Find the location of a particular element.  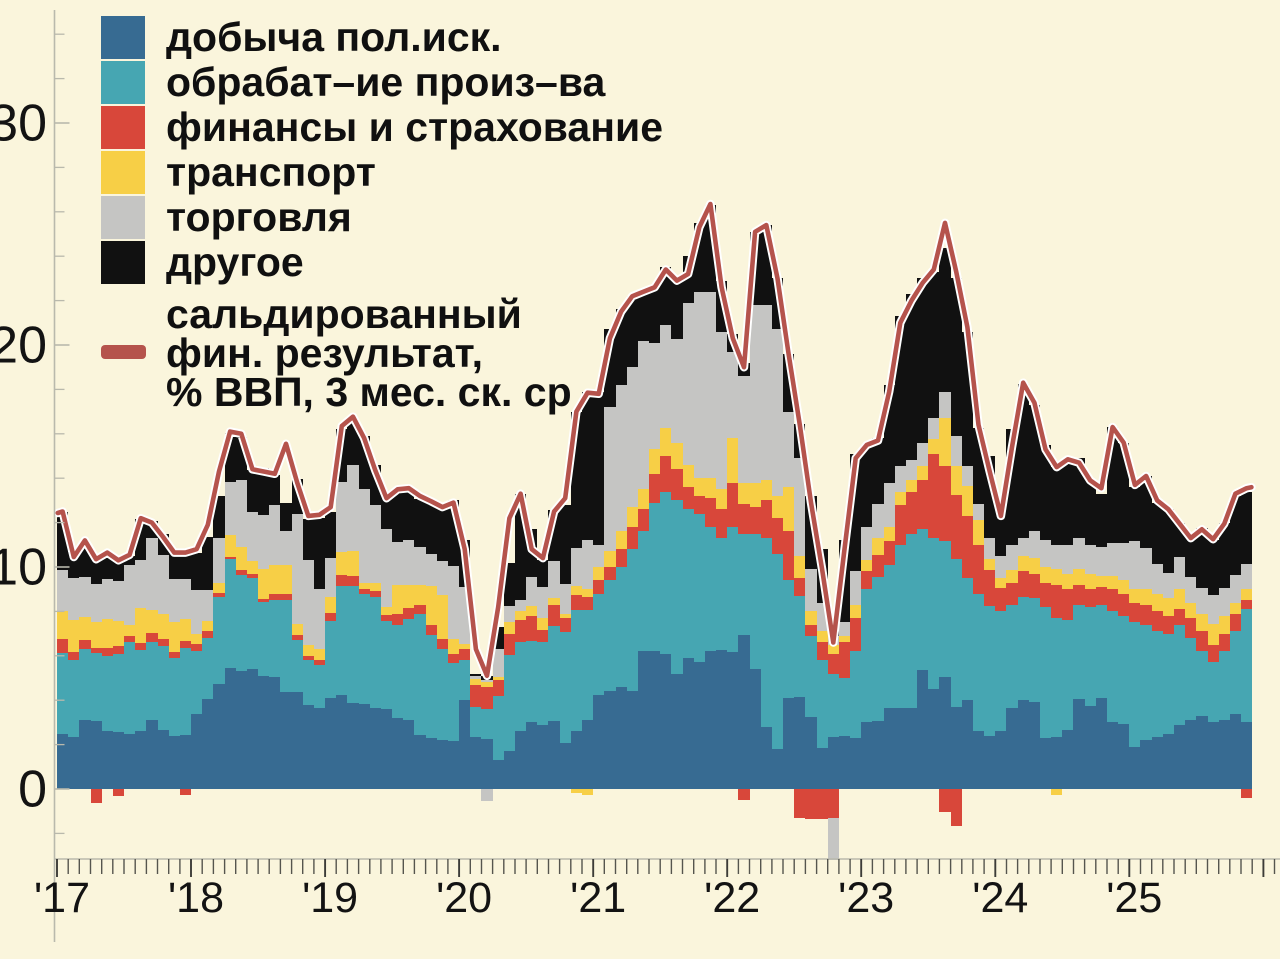

svg-text: 20 is located at coordinates (23, 346).